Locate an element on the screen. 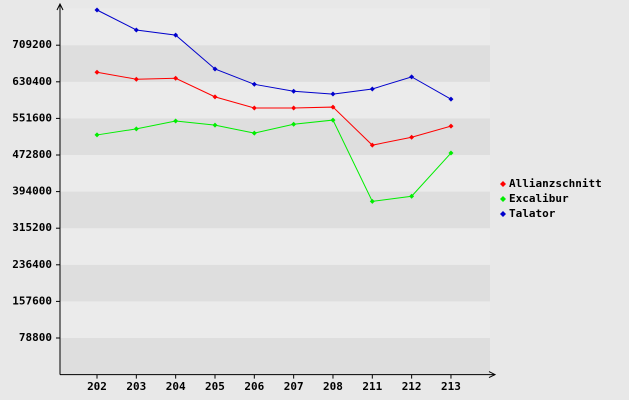  x-tick-label: 206 is located at coordinates (254, 386).